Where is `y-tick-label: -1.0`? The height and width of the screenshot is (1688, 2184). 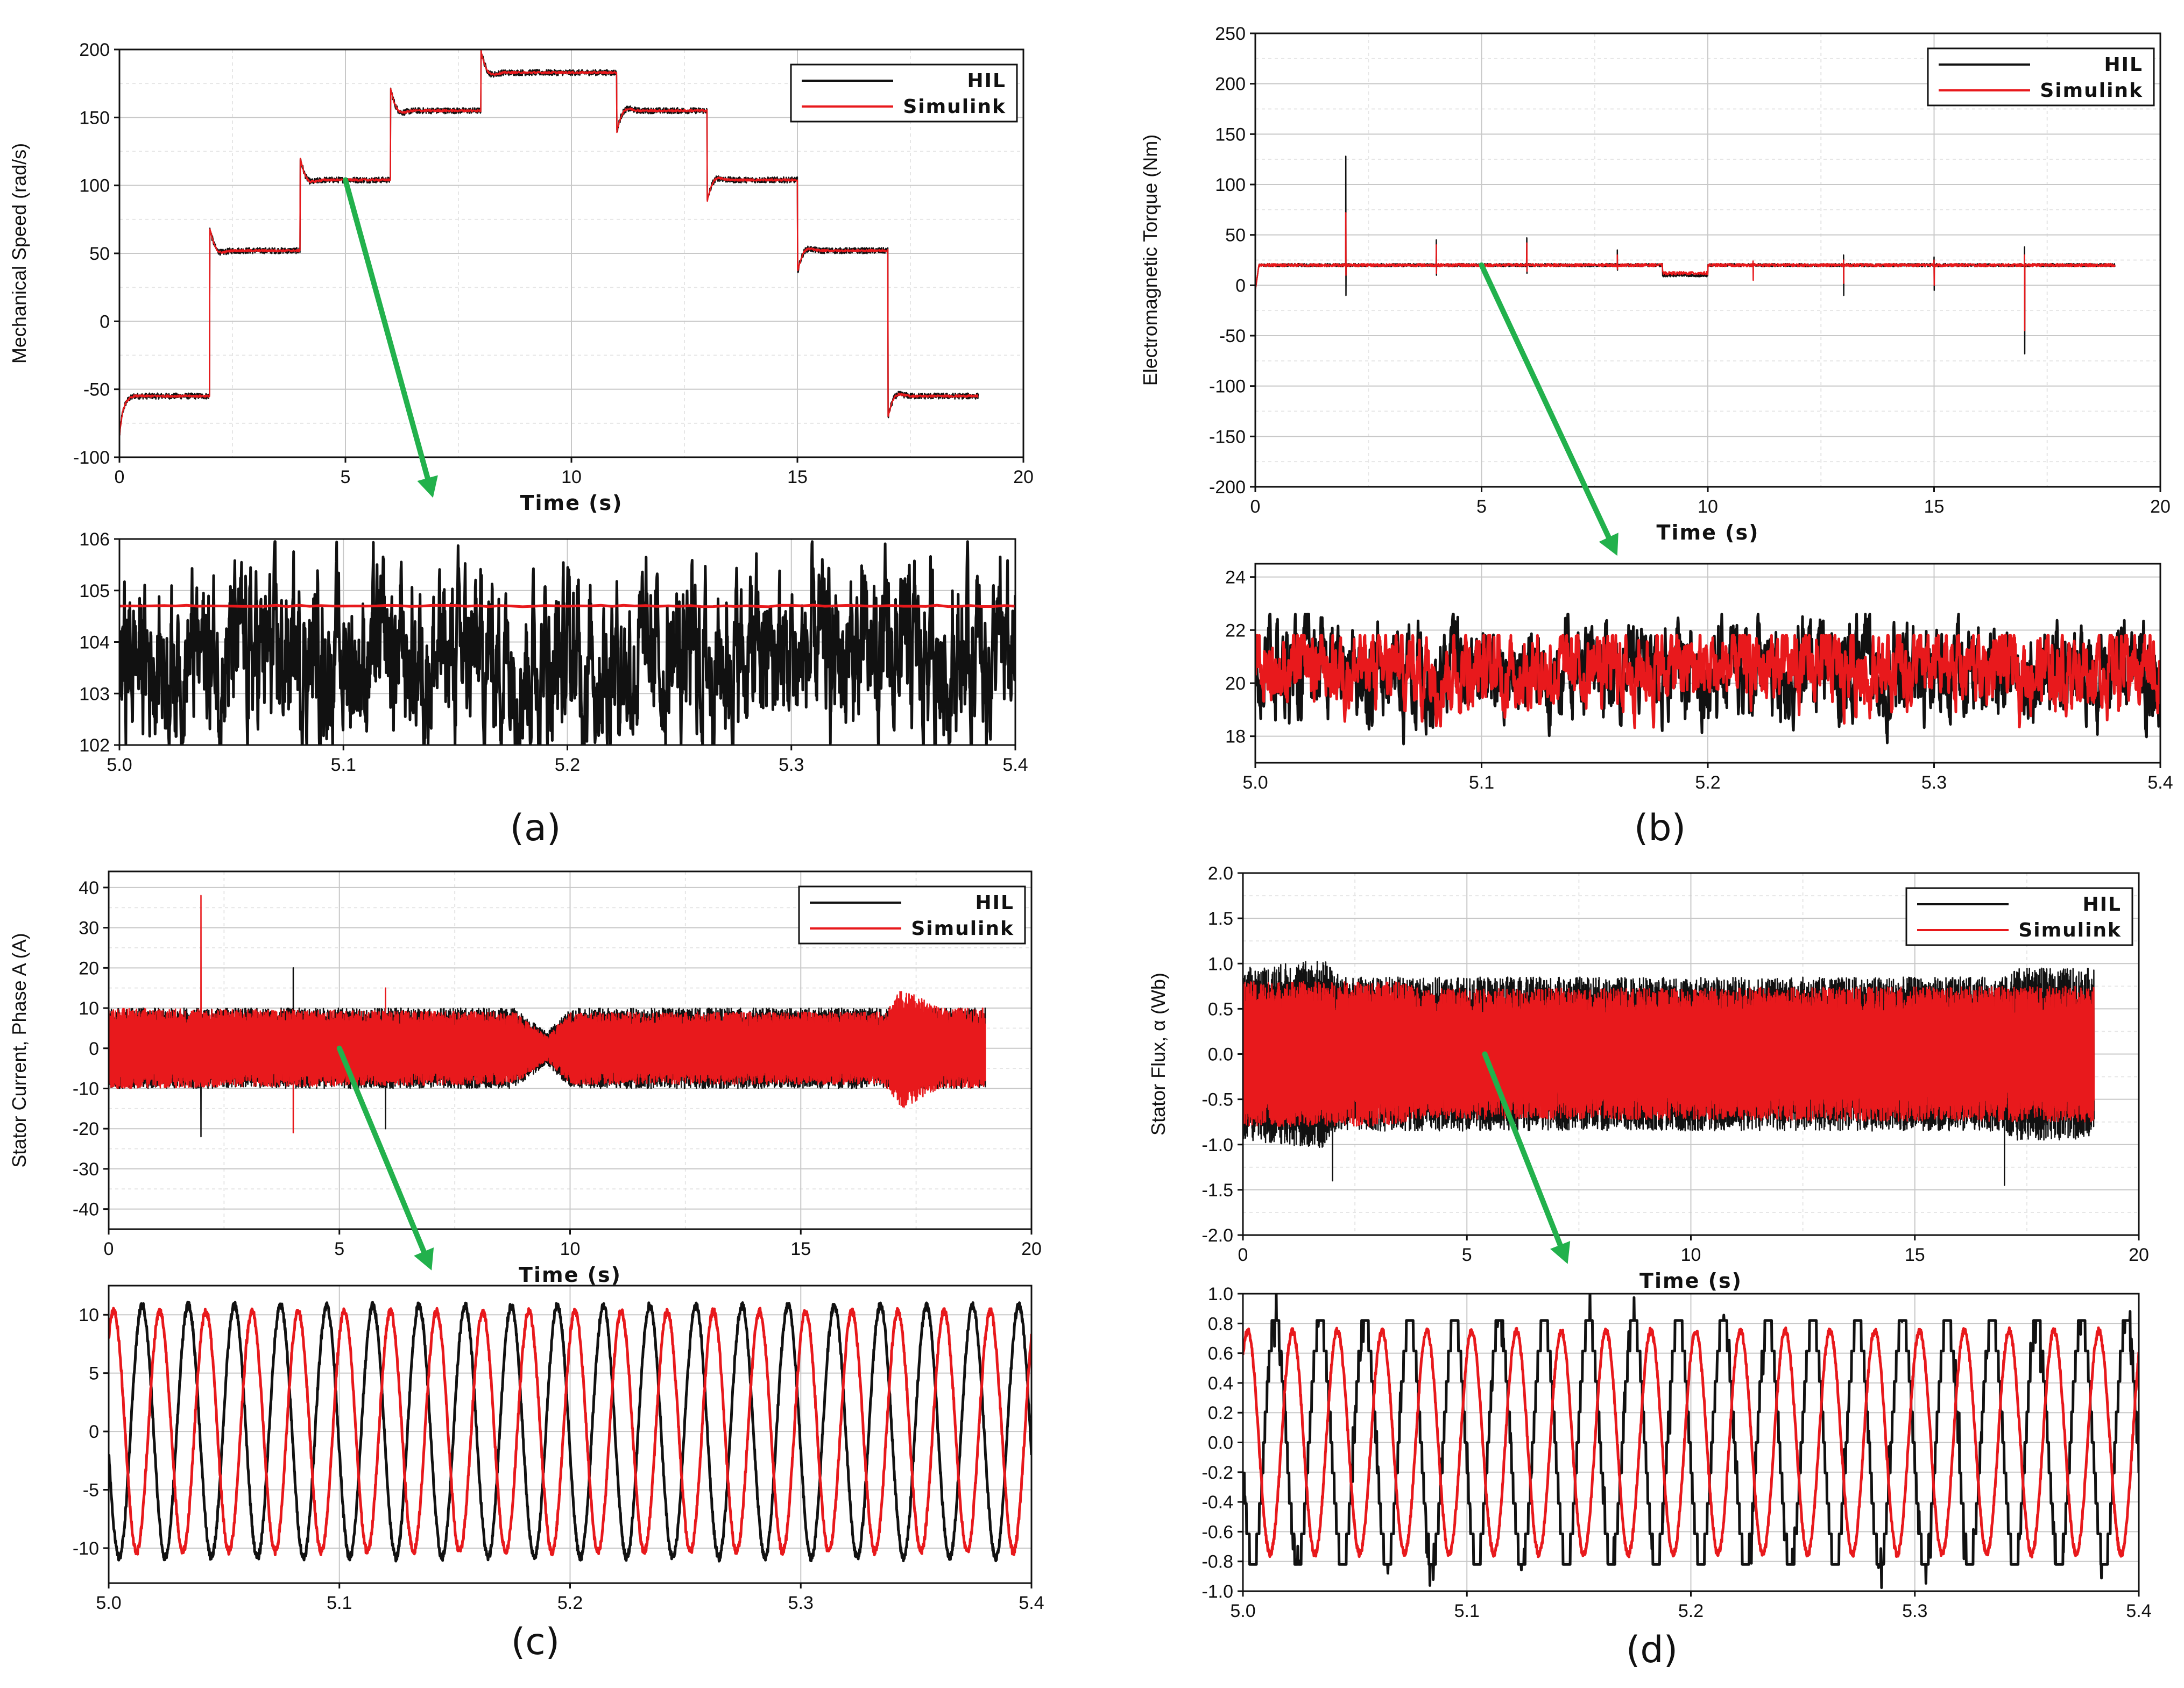
y-tick-label: -1.0 is located at coordinates (1217, 1145).